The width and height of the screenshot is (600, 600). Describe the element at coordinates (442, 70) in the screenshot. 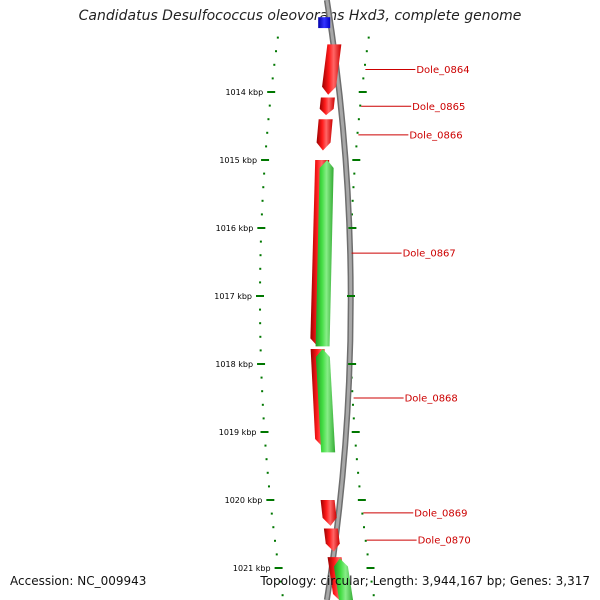

I see `gene-label: Dole_0864` at that location.